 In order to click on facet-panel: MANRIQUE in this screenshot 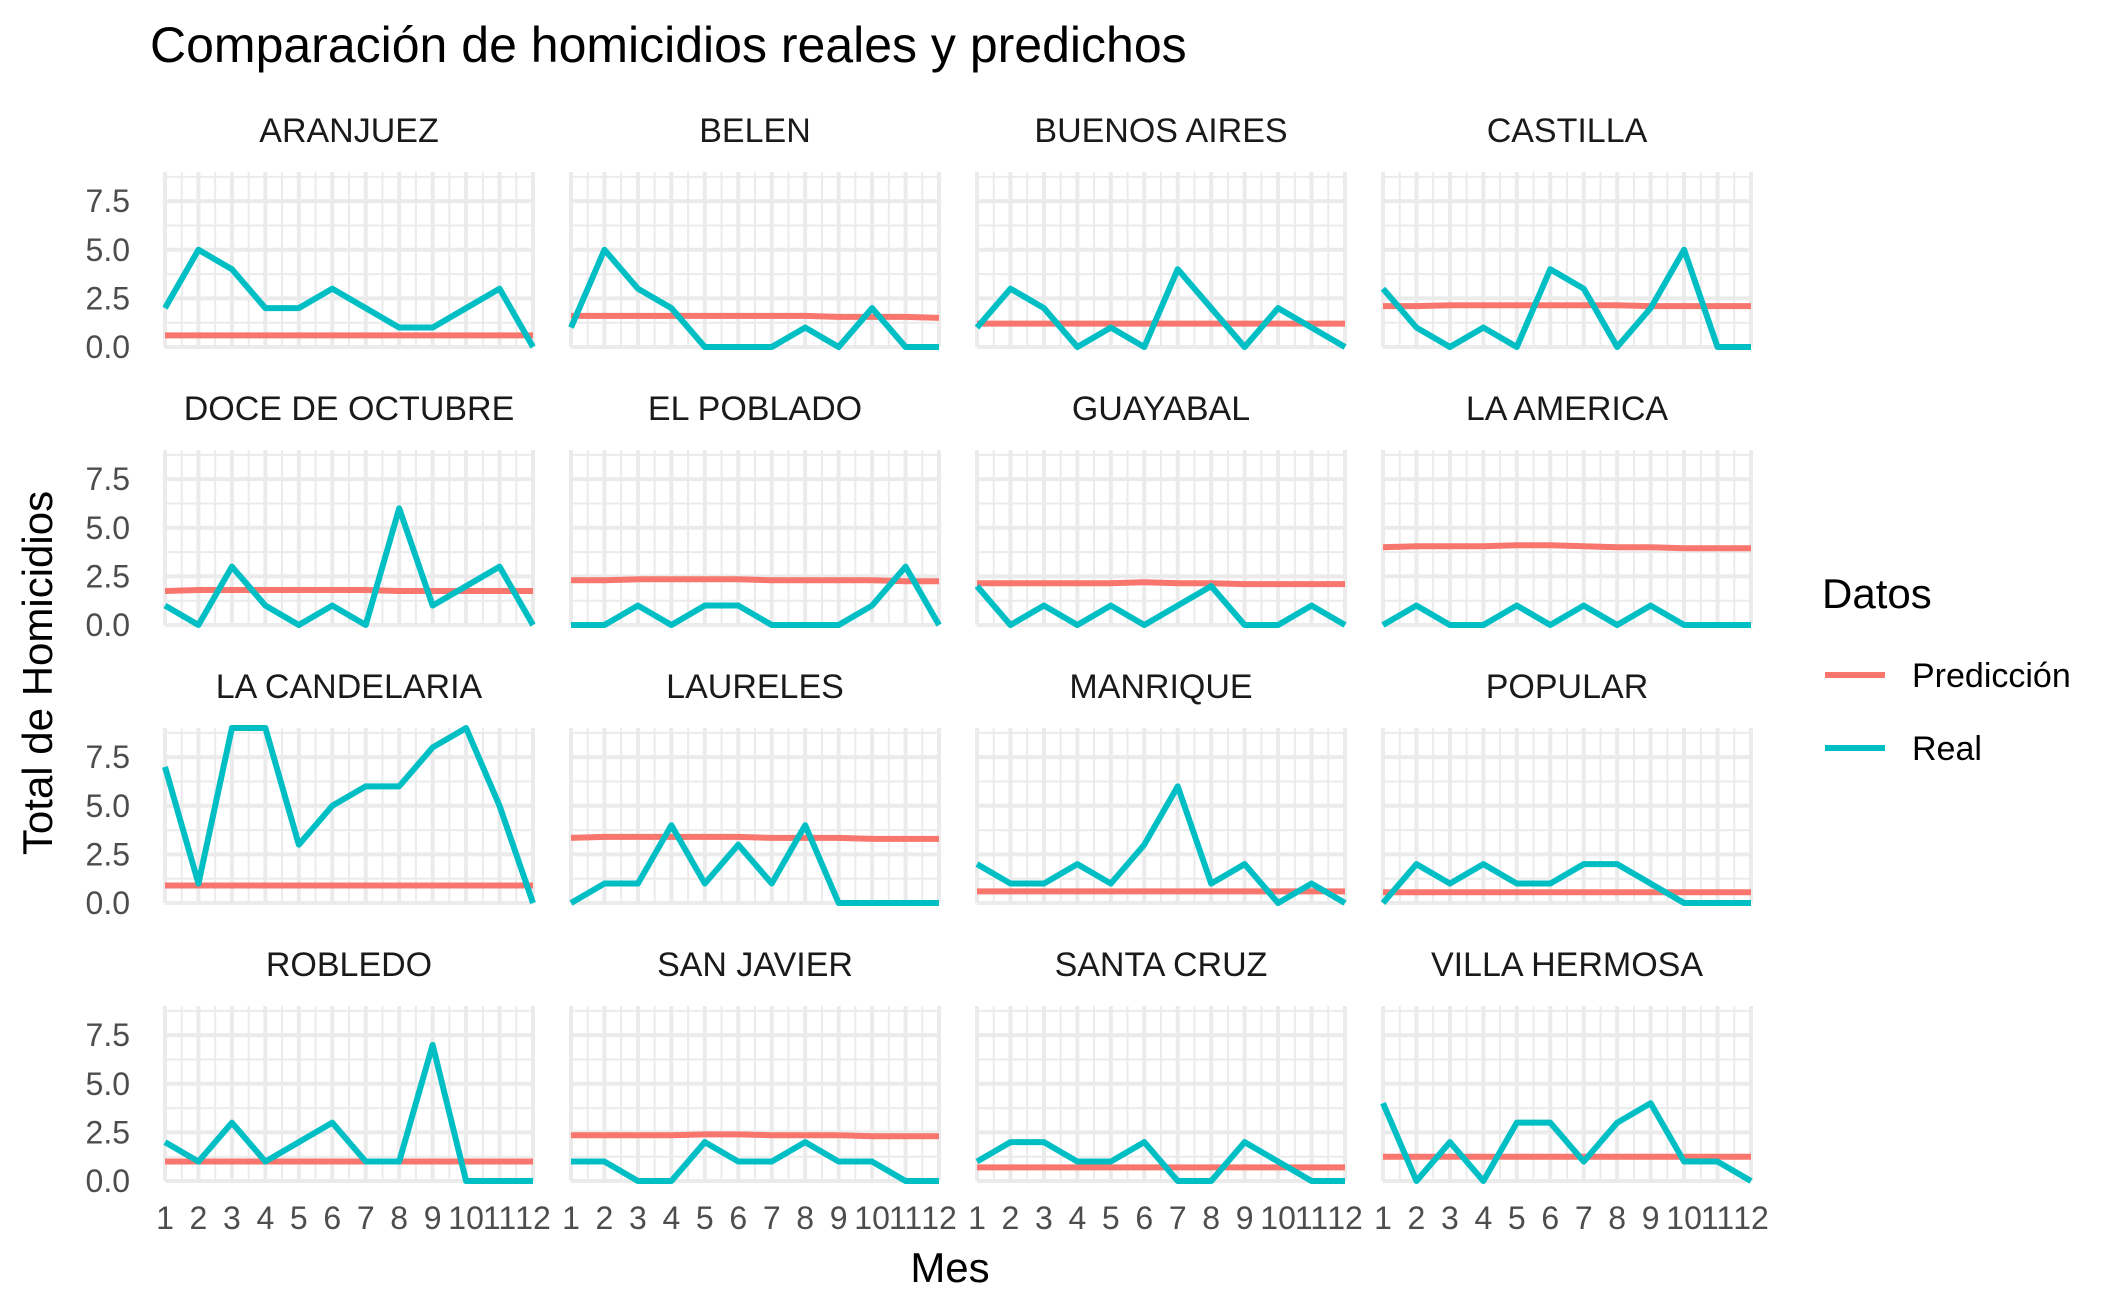, I will do `click(1161, 787)`.